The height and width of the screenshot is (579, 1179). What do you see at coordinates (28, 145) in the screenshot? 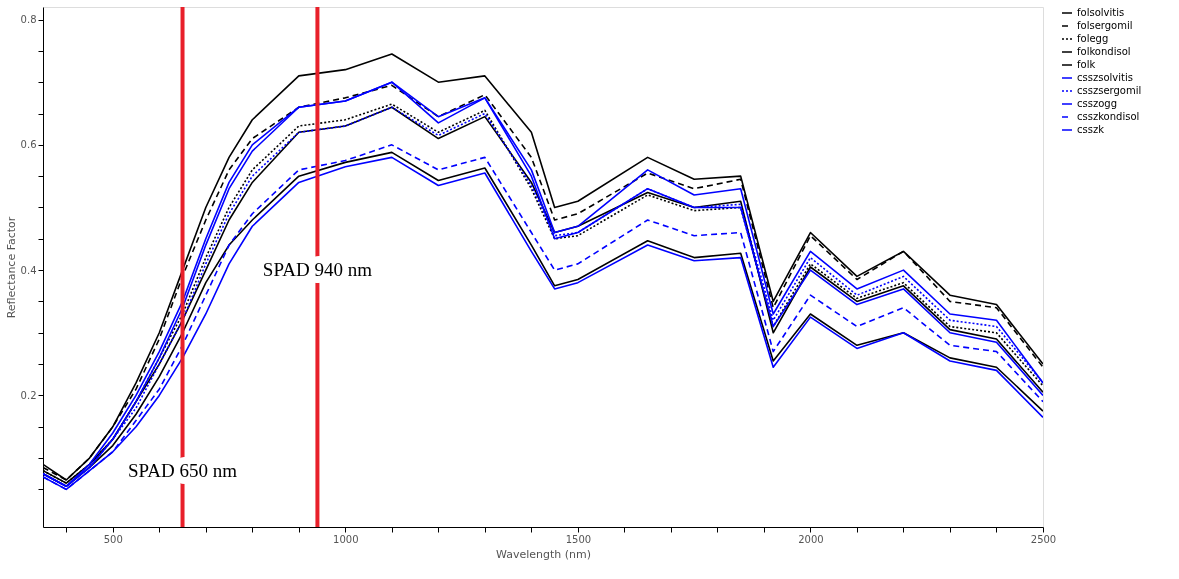
I see `y-tick-label: 0.6` at bounding box center [28, 145].